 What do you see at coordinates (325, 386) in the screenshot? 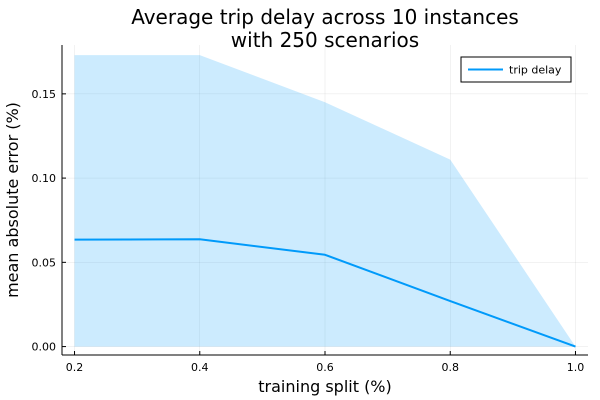
I see `x-axis-label: training split (%)` at bounding box center [325, 386].